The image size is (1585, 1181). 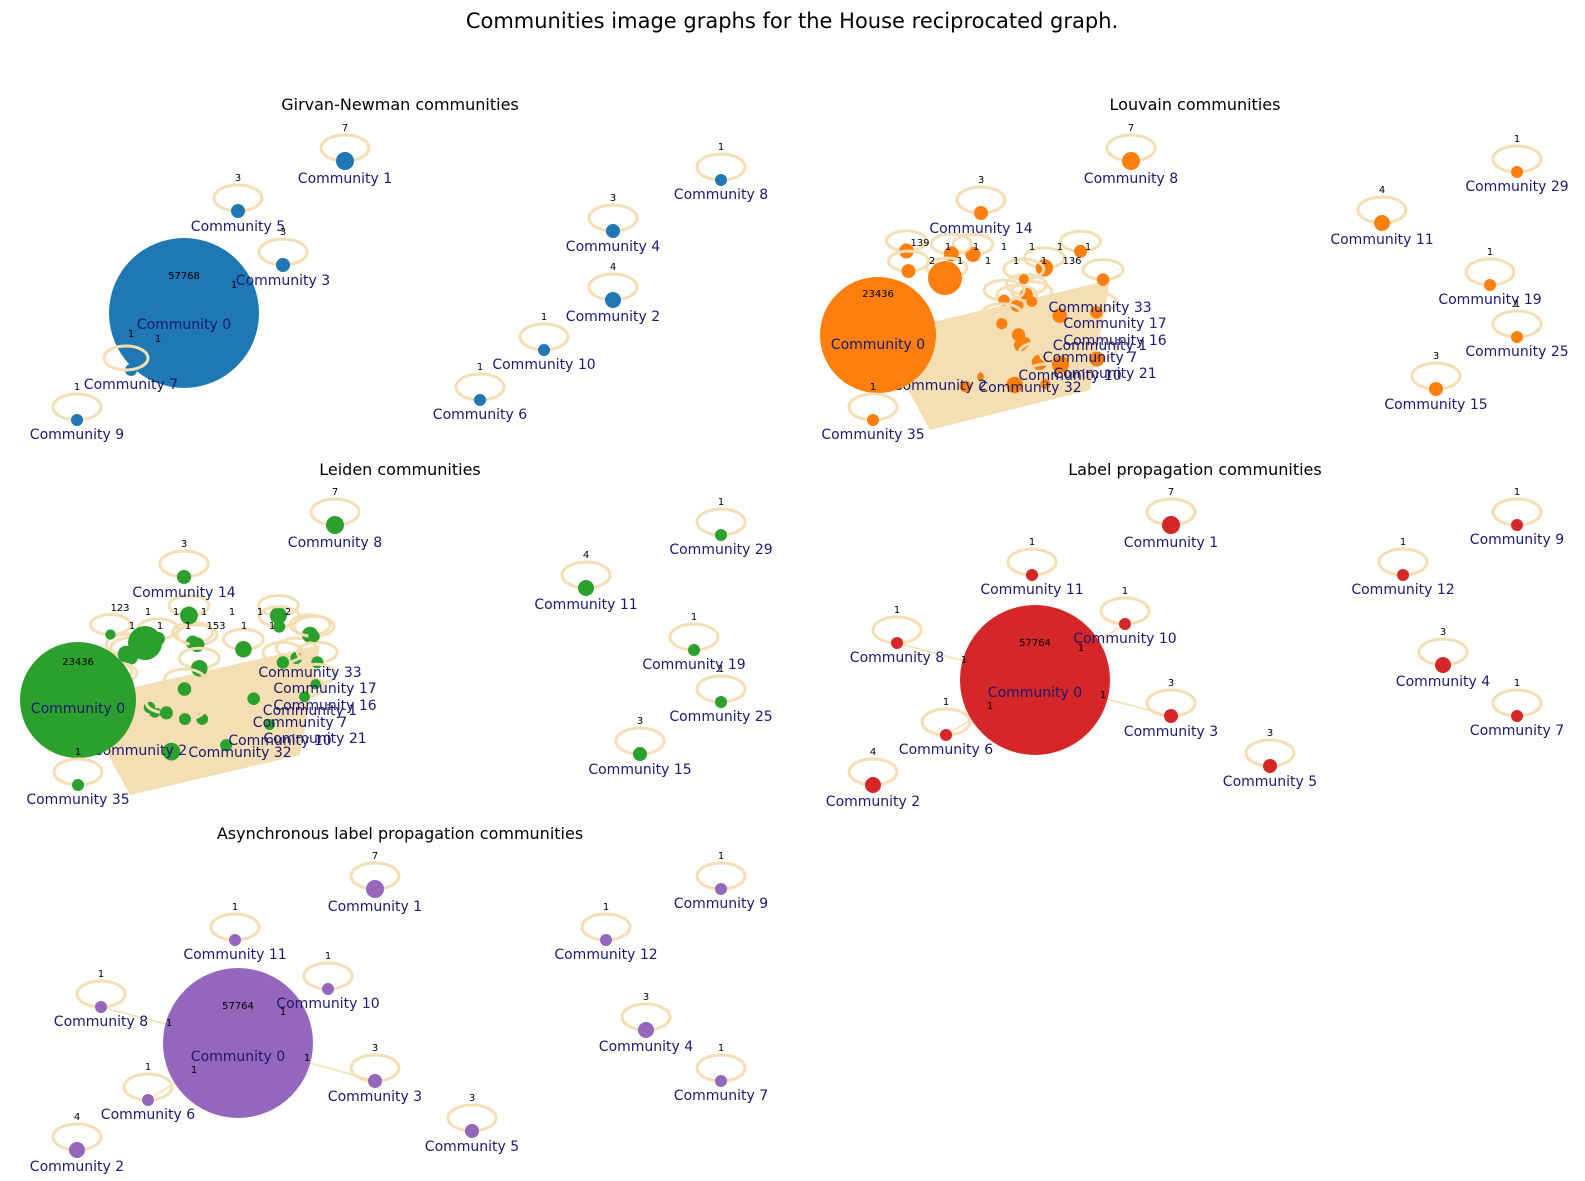 What do you see at coordinates (309, 673) in the screenshot?
I see `cluster-community-label: Community 33` at bounding box center [309, 673].